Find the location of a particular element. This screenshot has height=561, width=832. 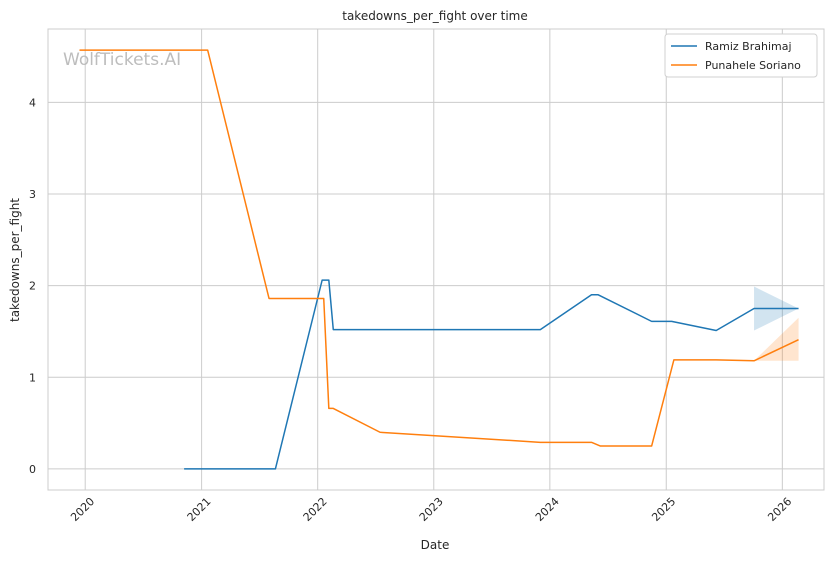

legend-label-punahele-soriano: Punahele Soriano is located at coordinates (753, 65).